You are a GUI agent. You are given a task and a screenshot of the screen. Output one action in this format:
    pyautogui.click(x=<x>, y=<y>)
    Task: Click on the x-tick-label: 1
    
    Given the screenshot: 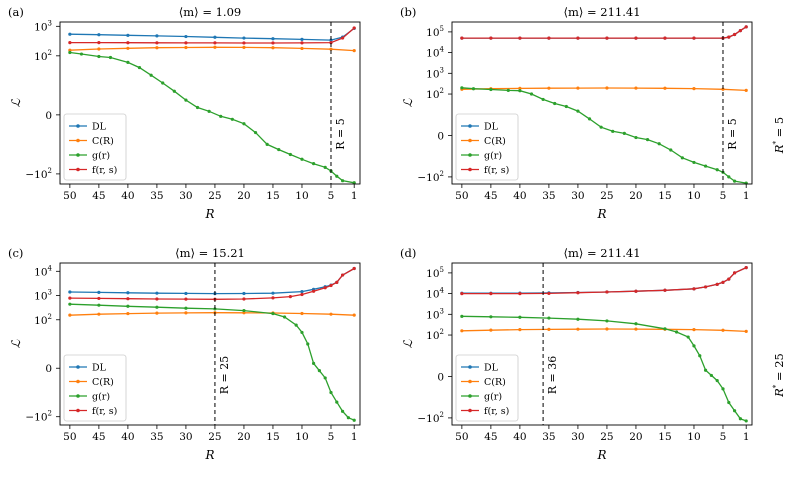 What is the action you would take?
    pyautogui.click(x=746, y=437)
    